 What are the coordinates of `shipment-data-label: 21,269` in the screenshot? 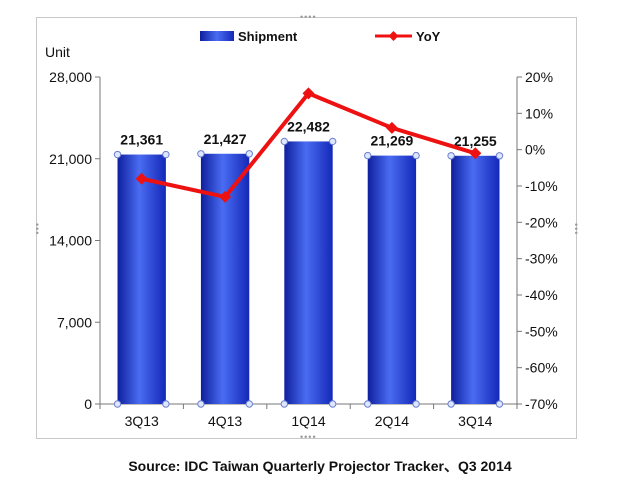 It's located at (391, 141).